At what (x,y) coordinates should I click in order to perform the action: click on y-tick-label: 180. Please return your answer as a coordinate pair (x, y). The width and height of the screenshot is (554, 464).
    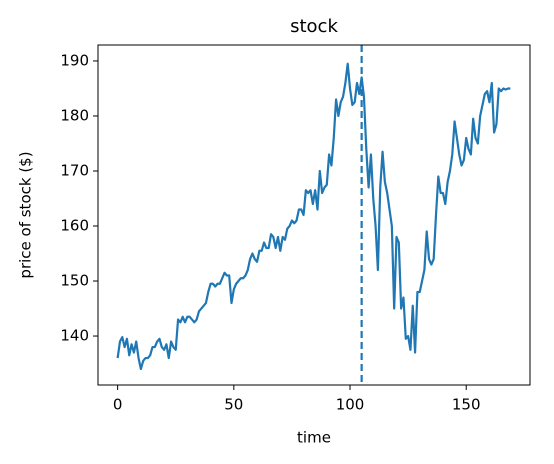
    Looking at the image, I should click on (74, 115).